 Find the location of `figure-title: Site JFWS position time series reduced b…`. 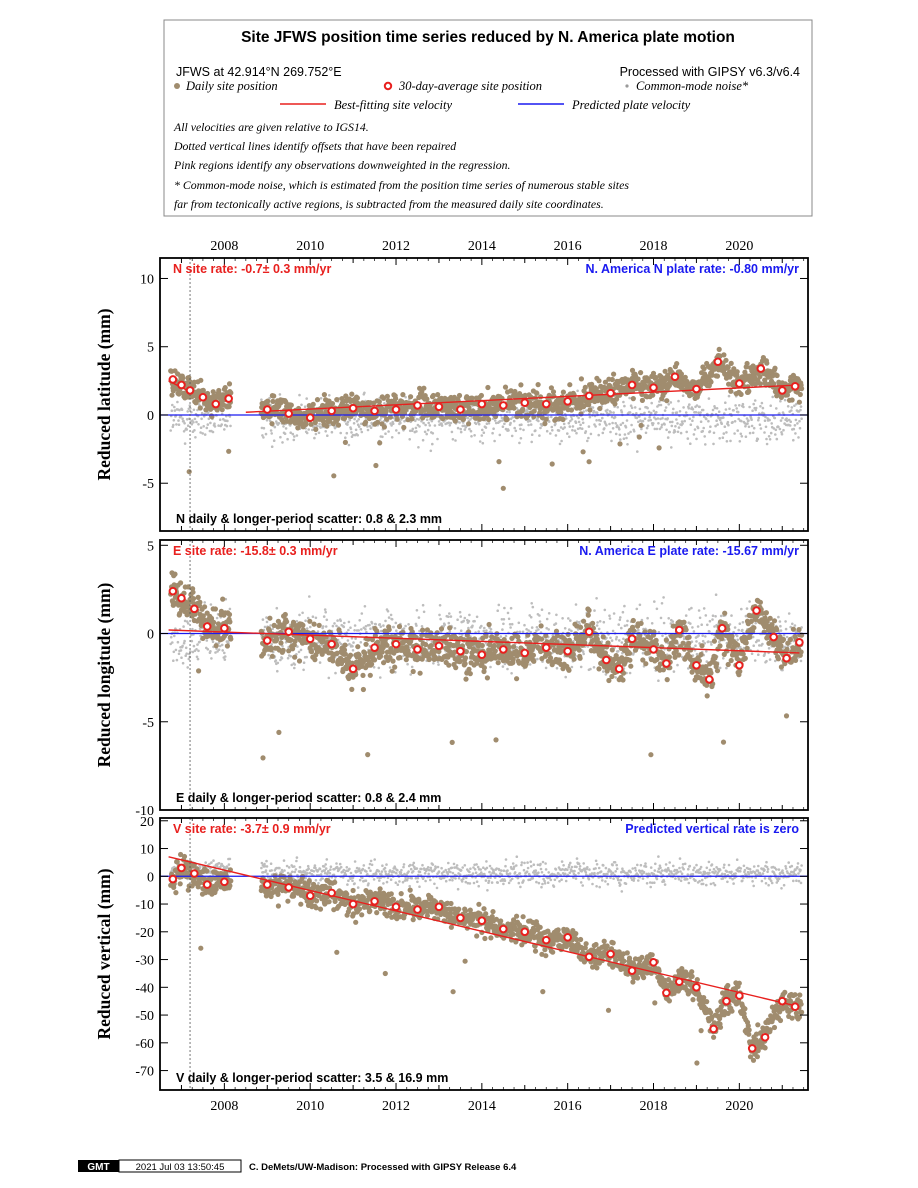

figure-title: Site JFWS position time series reduced b… is located at coordinates (488, 37).